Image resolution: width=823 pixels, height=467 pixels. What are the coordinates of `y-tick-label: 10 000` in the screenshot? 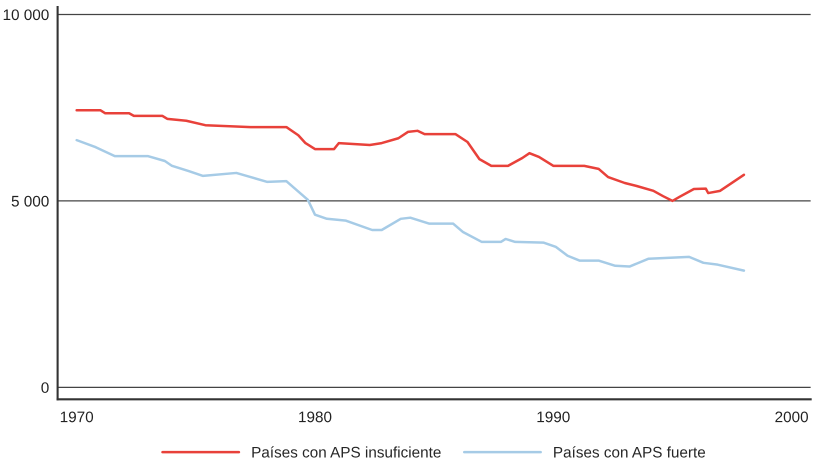 It's located at (26, 14).